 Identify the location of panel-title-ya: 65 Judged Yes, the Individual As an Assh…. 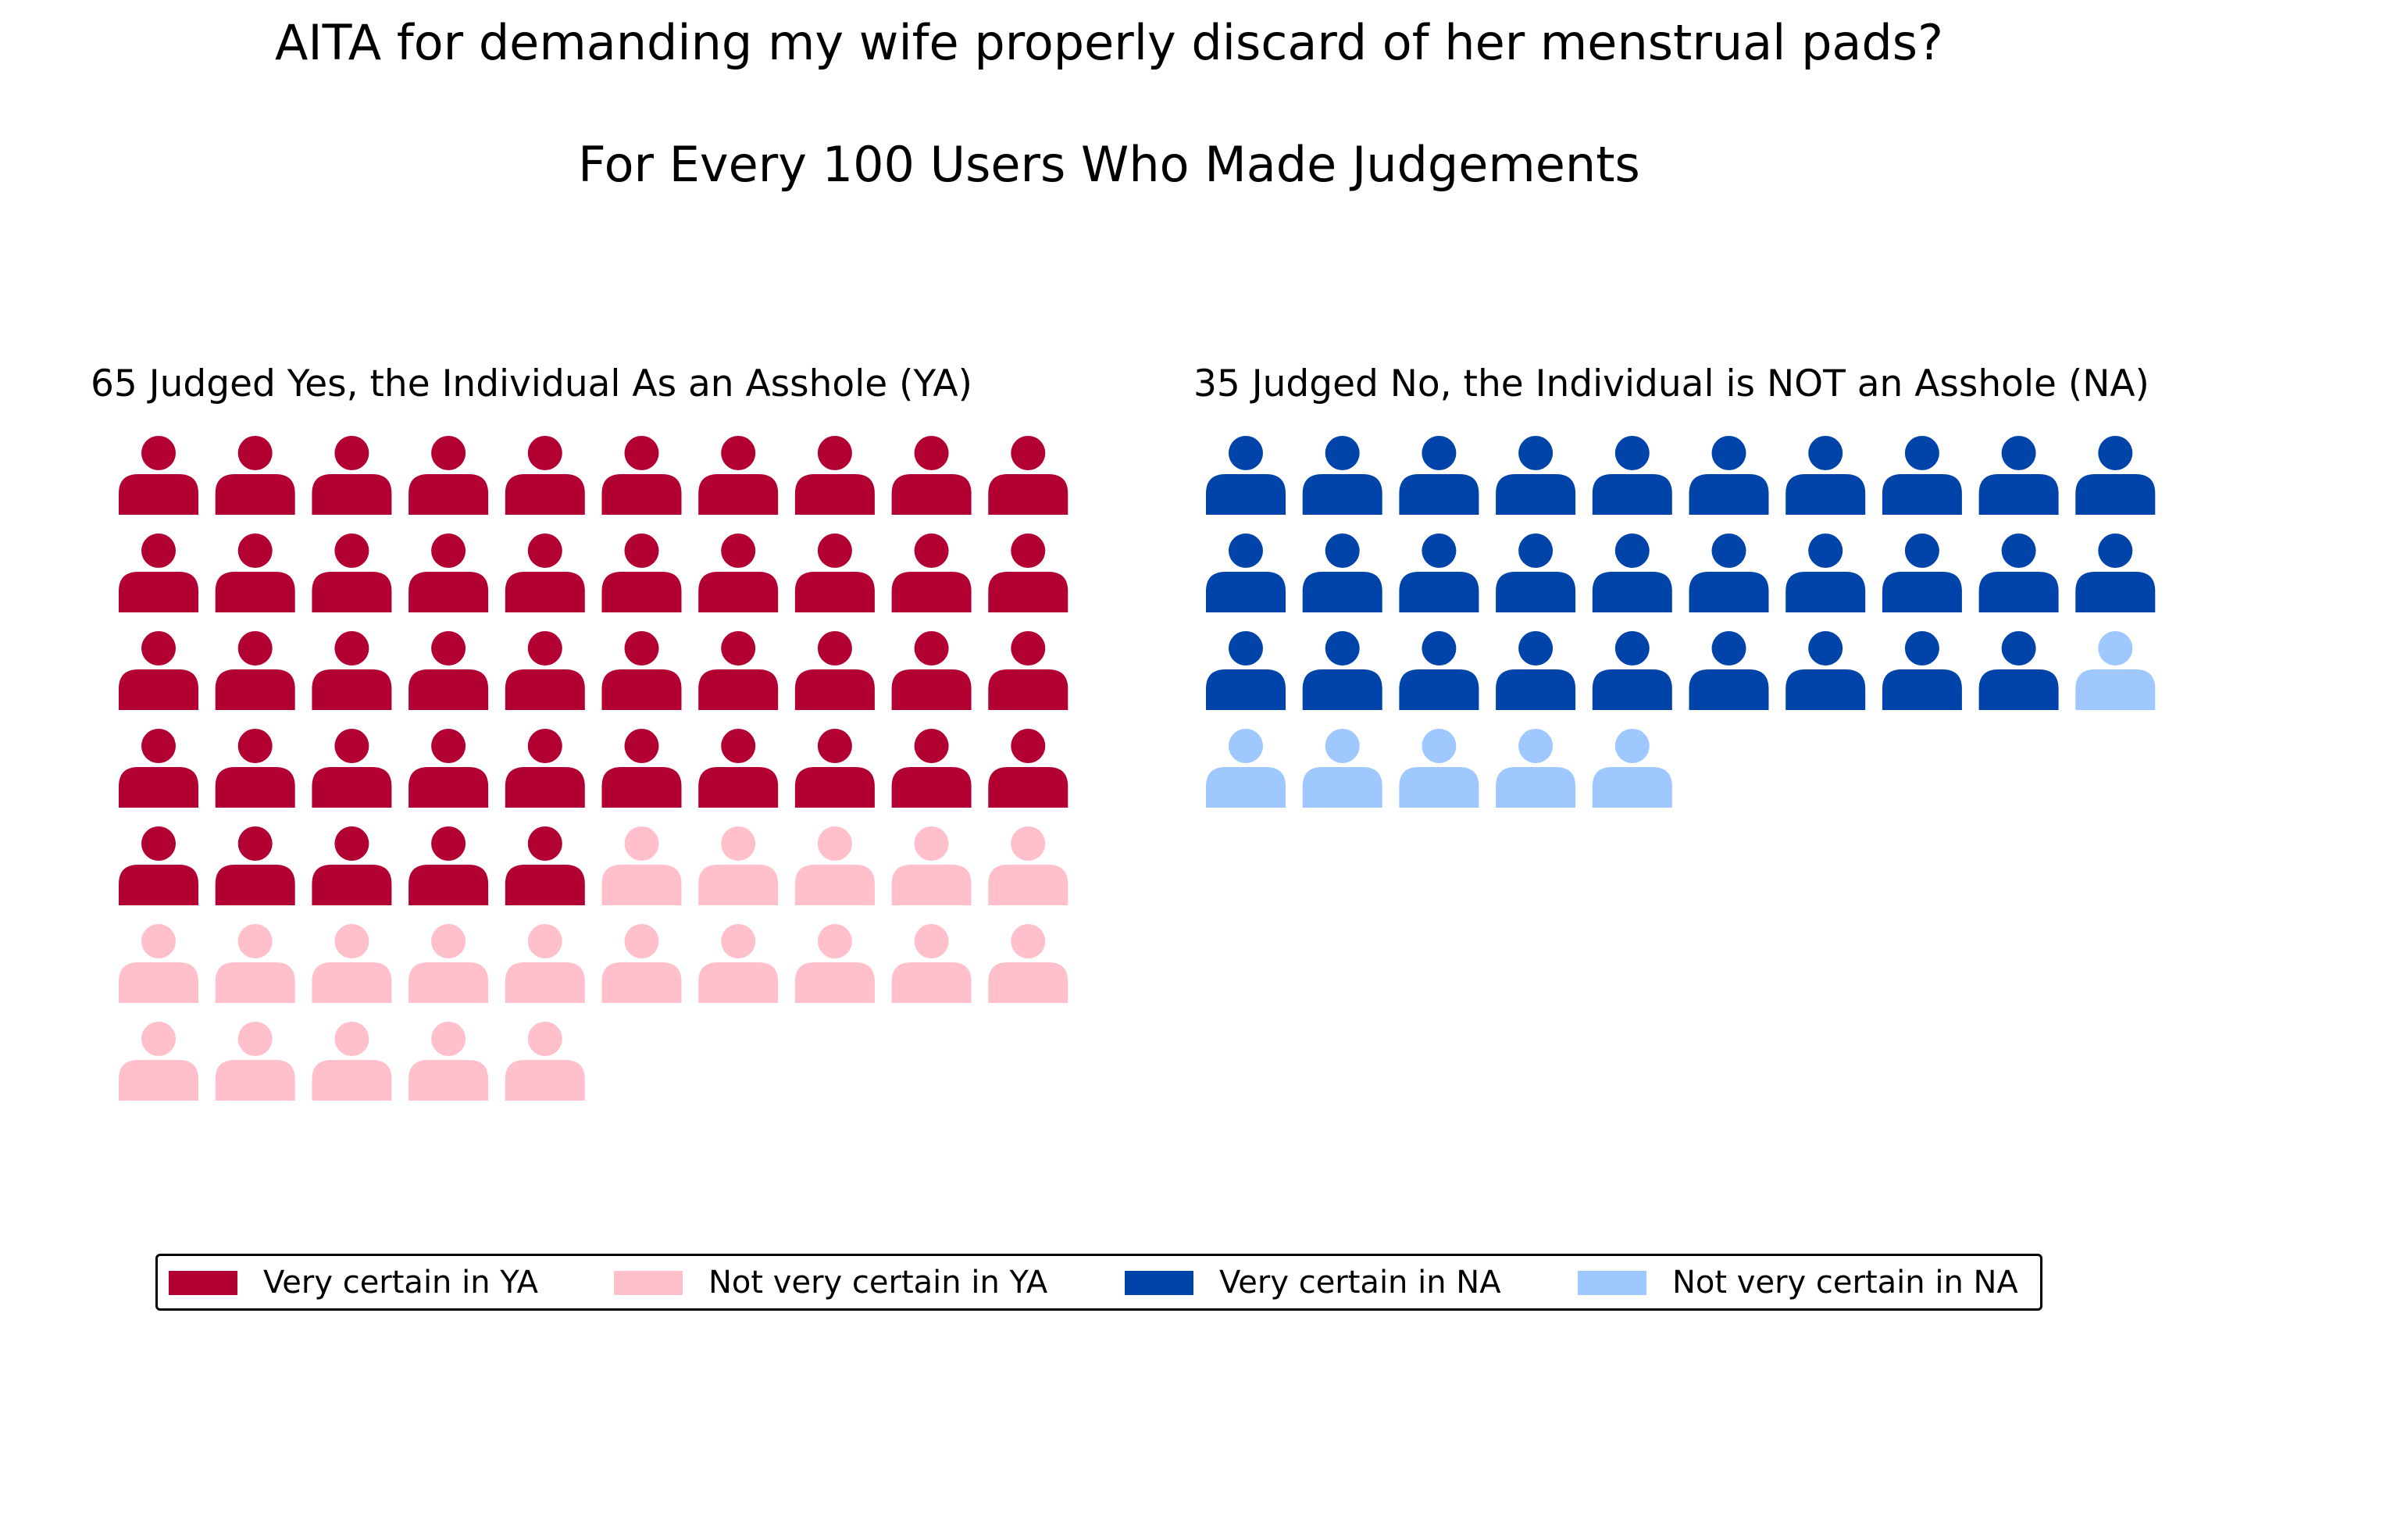
(531, 383).